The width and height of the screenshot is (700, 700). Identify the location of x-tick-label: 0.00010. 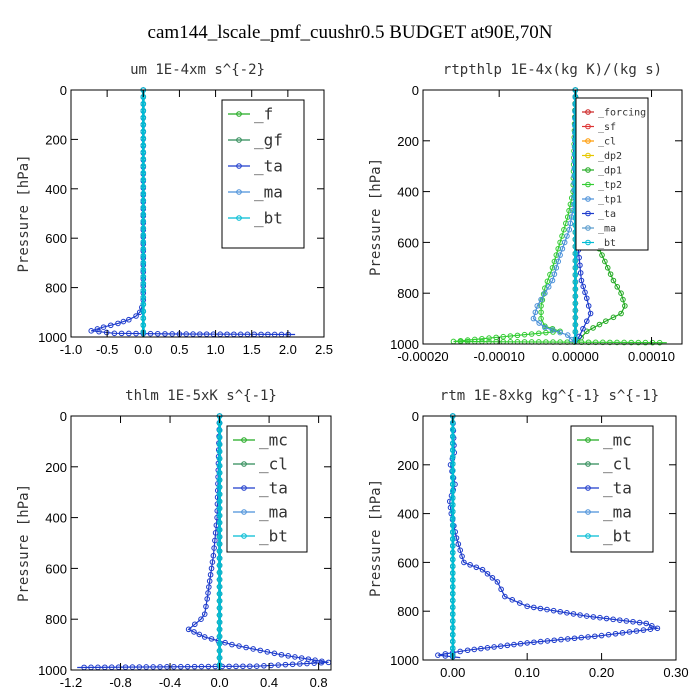
(651, 356).